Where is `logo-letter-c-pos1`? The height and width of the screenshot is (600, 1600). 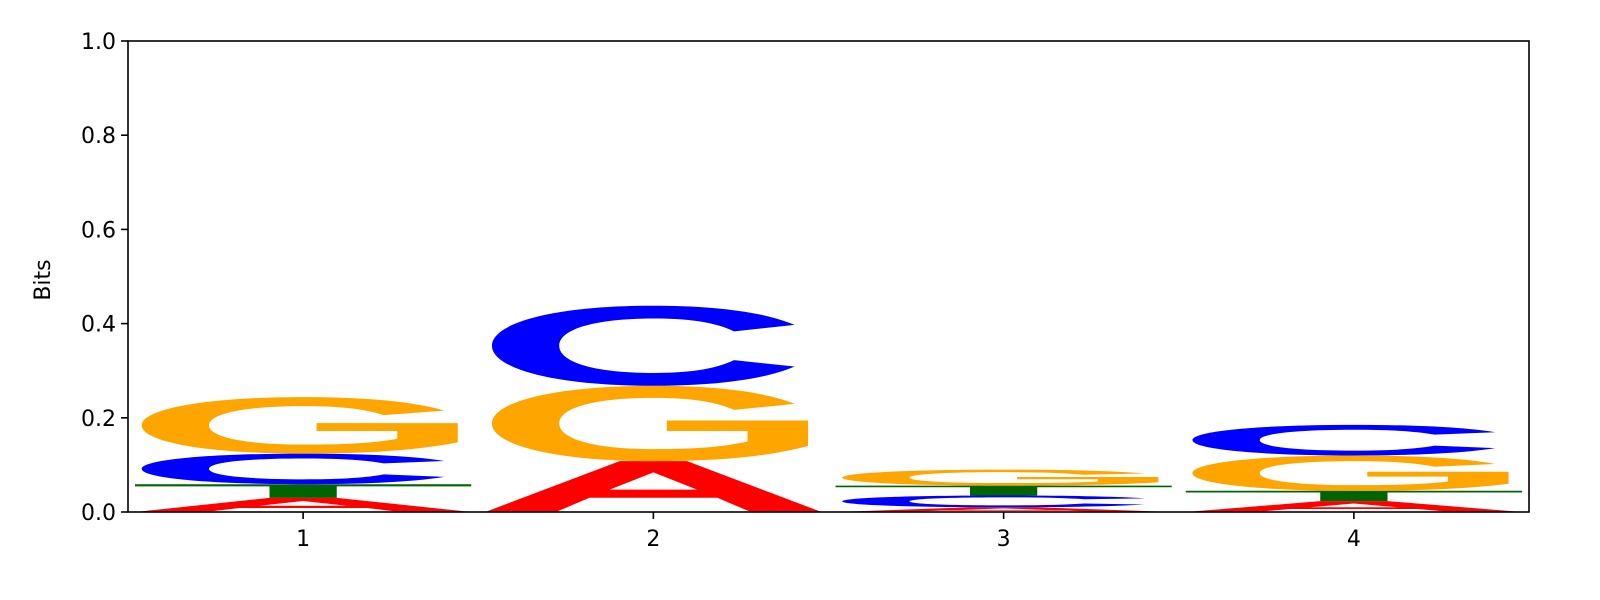
logo-letter-c-pos1 is located at coordinates (293, 469).